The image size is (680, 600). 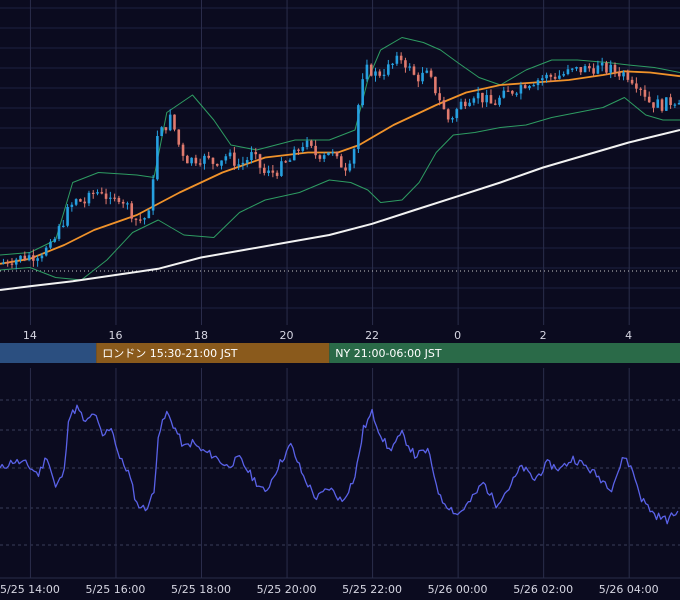 What do you see at coordinates (116, 589) in the screenshot?
I see `x-tick-label: 5/25 16:00` at bounding box center [116, 589].